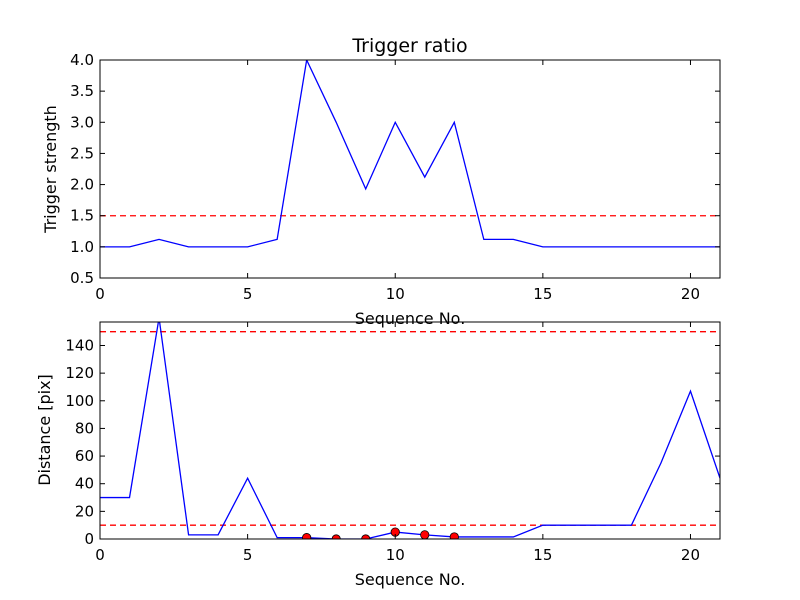 Image resolution: width=800 pixels, height=600 pixels. What do you see at coordinates (84, 484) in the screenshot?
I see `y-tick-label: 40` at bounding box center [84, 484].